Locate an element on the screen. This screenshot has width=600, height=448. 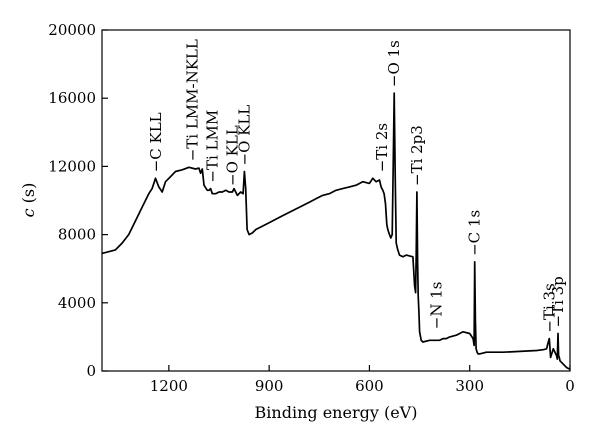
x-axis-ticks: 1200 900 600 300 0 is located at coordinates (362, 380).